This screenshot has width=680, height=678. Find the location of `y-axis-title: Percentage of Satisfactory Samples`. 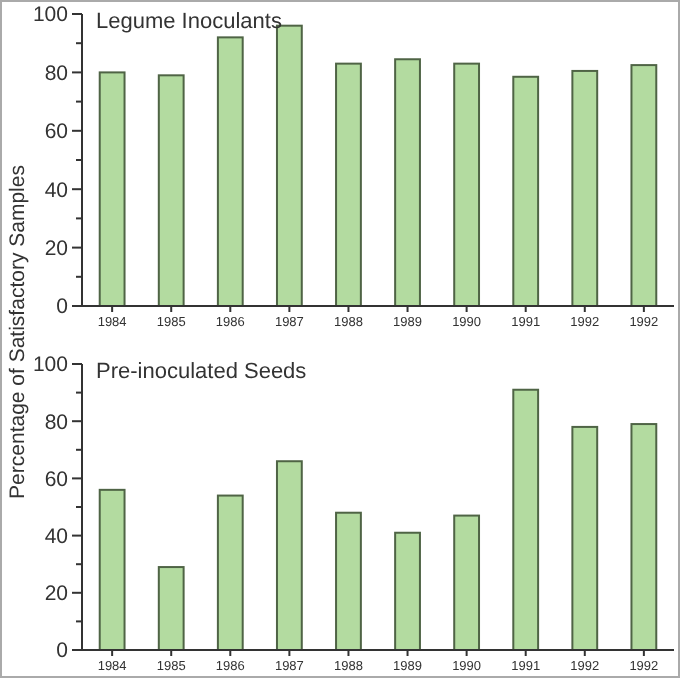

y-axis-title: Percentage of Satisfactory Samples is located at coordinates (18, 332).